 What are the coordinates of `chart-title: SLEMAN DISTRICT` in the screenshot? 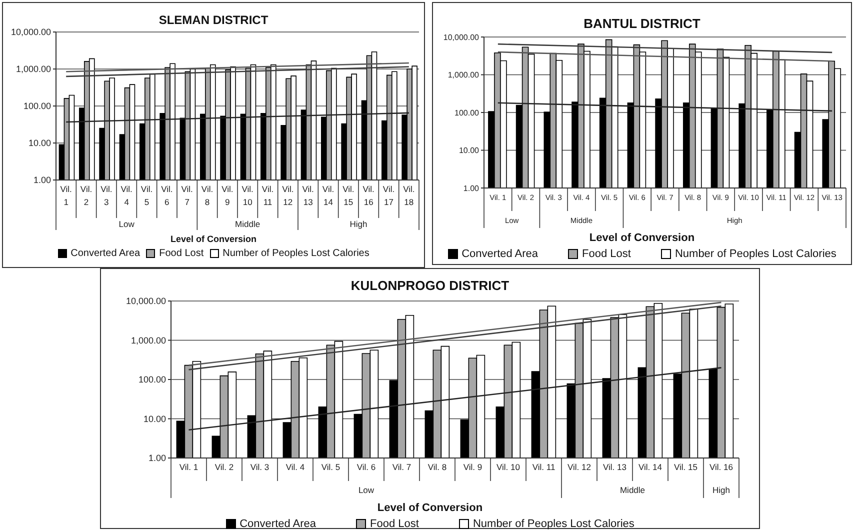 It's located at (214, 19).